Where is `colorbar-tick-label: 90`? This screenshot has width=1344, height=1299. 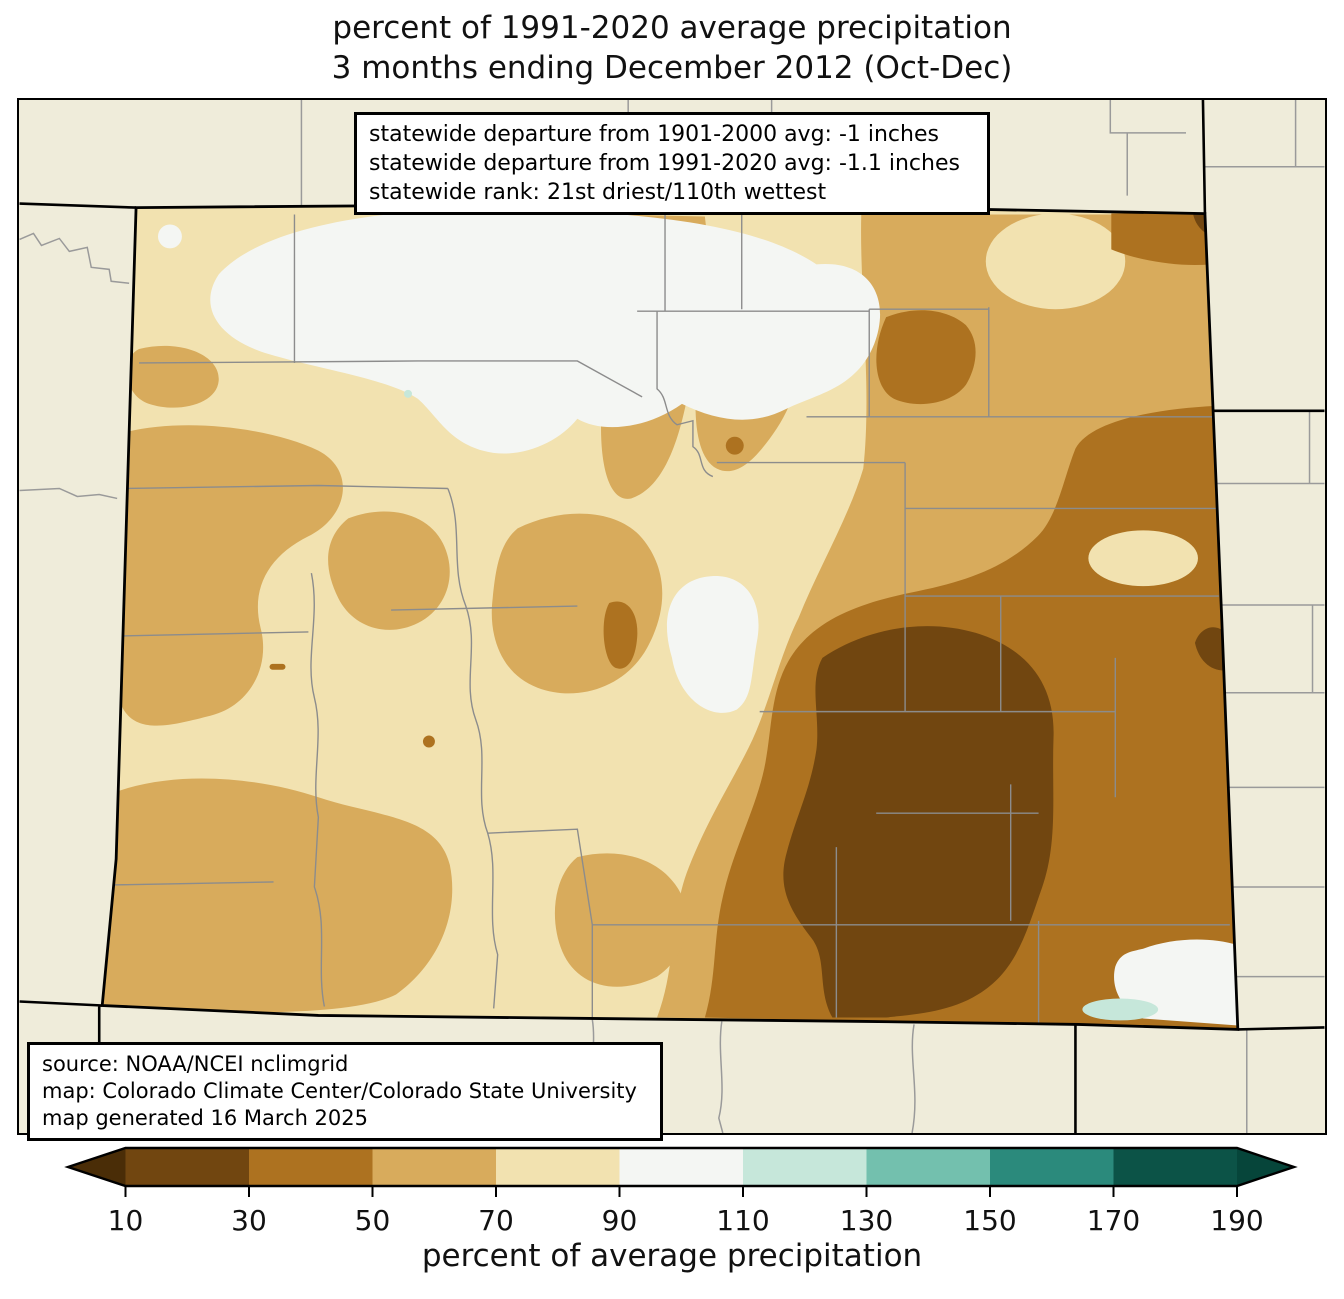 colorbar-tick-label: 90 is located at coordinates (620, 1220).